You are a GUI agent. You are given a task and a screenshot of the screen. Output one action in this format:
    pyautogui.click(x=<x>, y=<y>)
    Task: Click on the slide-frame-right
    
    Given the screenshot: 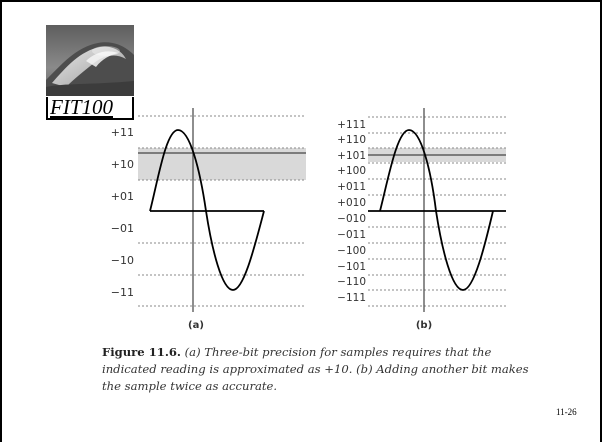 What is the action you would take?
    pyautogui.click(x=601, y=221)
    